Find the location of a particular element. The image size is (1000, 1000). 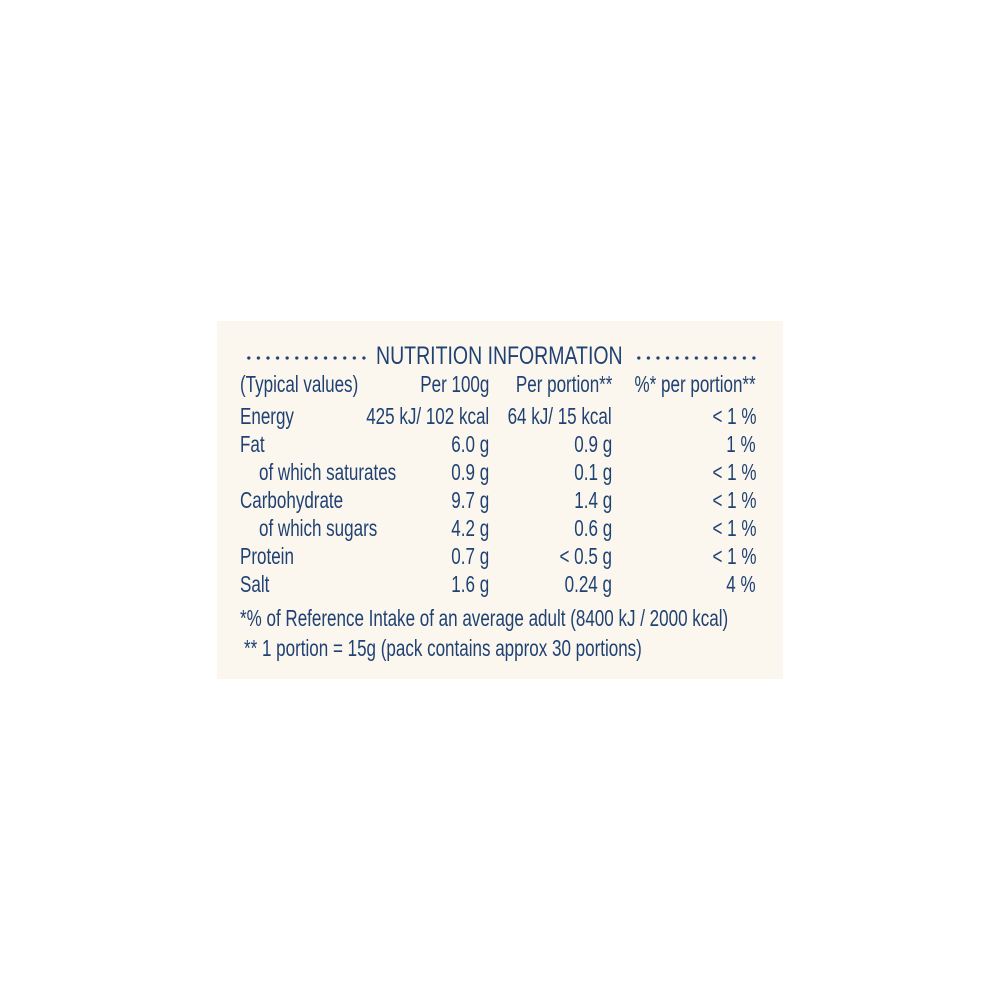

row-per-100g: 0.9 g is located at coordinates (470, 472).